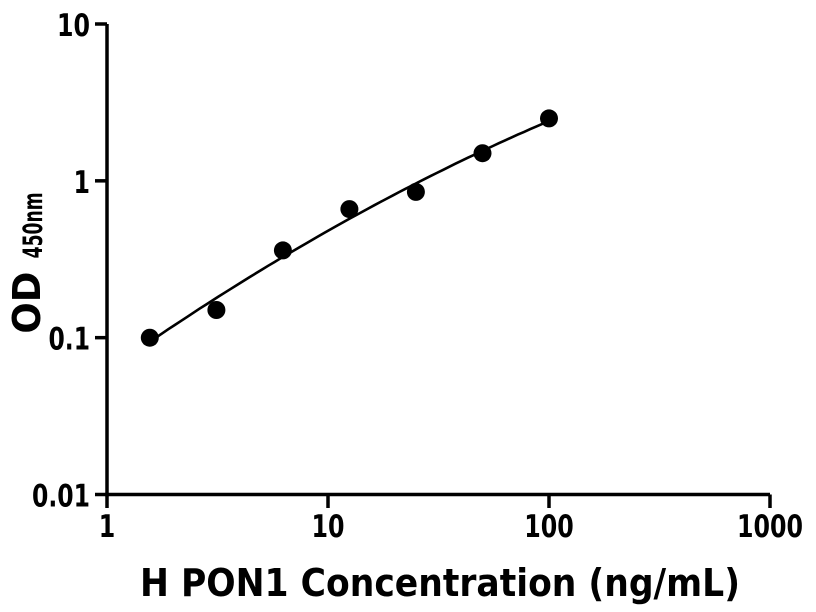 Image resolution: width=816 pixels, height=612 pixels. I want to click on y-axis-title-subscript: 450nm, so click(33, 225).